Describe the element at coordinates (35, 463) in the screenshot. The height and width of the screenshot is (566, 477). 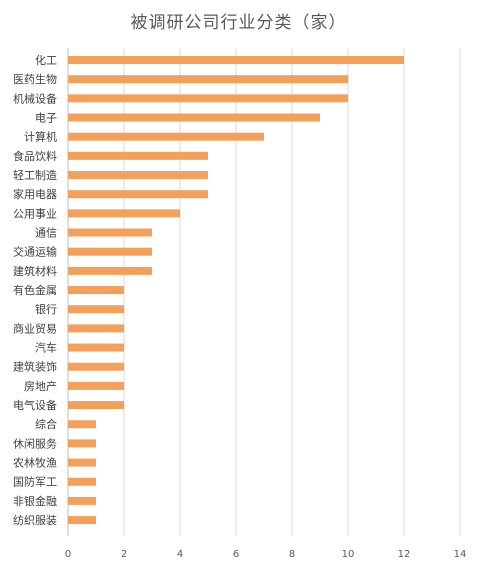
I see `category-label: 农林牧渔` at that location.